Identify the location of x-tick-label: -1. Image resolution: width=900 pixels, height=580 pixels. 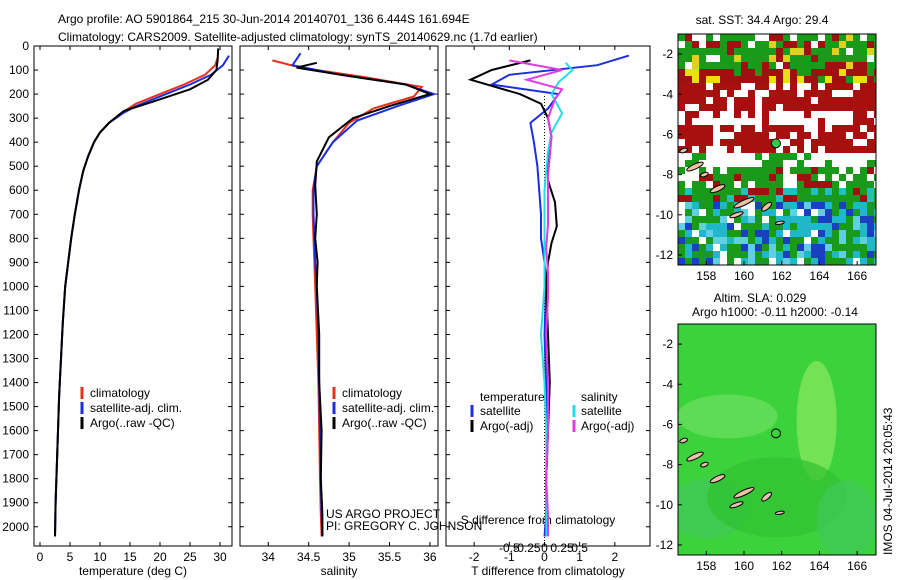
(509, 557).